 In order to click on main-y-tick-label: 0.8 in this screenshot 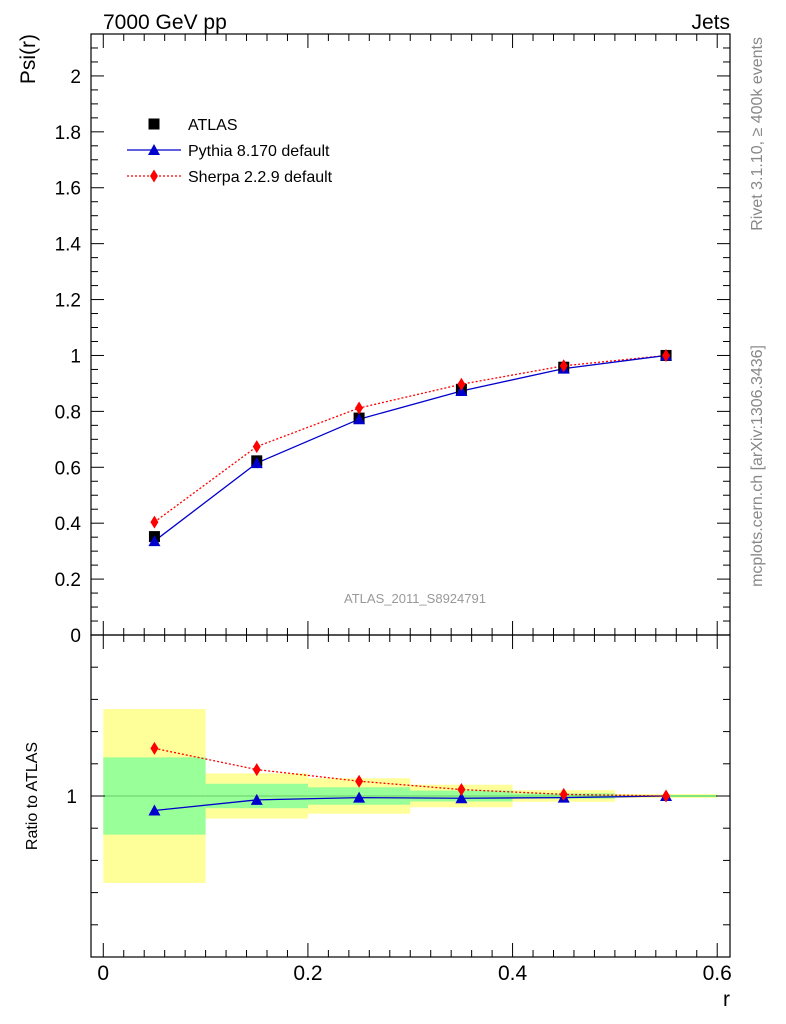, I will do `click(68, 412)`.